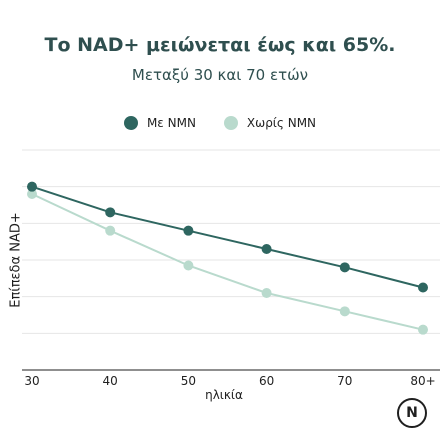  I want to click on x-tick-label: 30, so click(31, 381).